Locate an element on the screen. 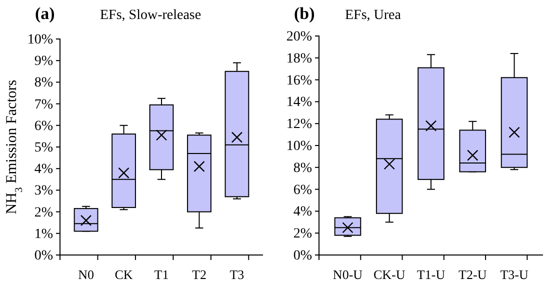 The height and width of the screenshot is (284, 550). y-tick-label: 18% is located at coordinates (299, 58).